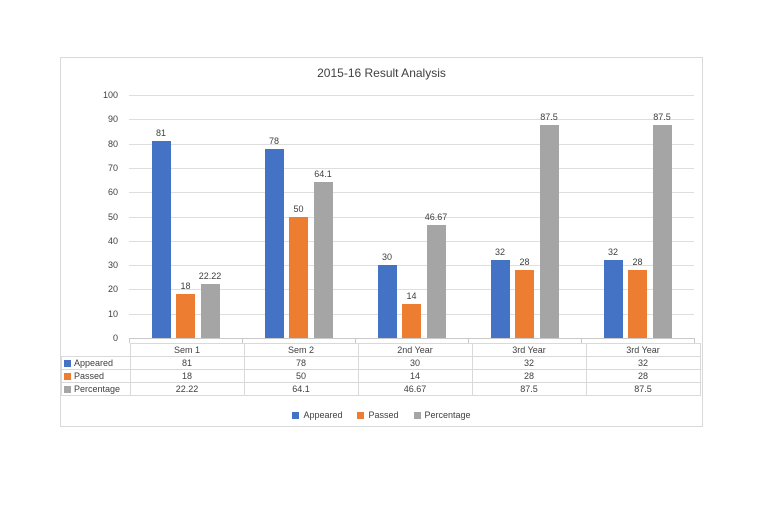 Image resolution: width=760 pixels, height=508 pixels. What do you see at coordinates (301, 376) in the screenshot?
I see `table-value-cell: 50` at bounding box center [301, 376].